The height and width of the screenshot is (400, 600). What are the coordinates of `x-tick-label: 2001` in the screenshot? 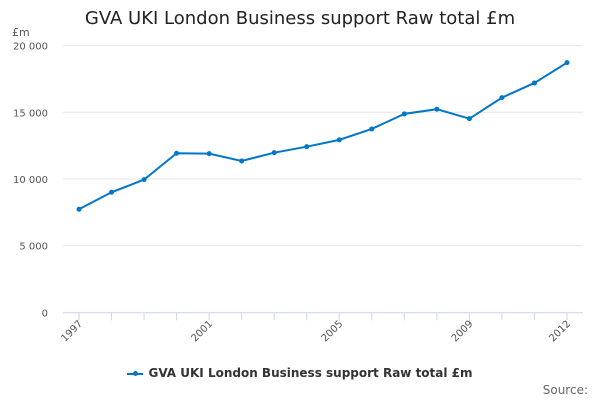 It's located at (202, 332).